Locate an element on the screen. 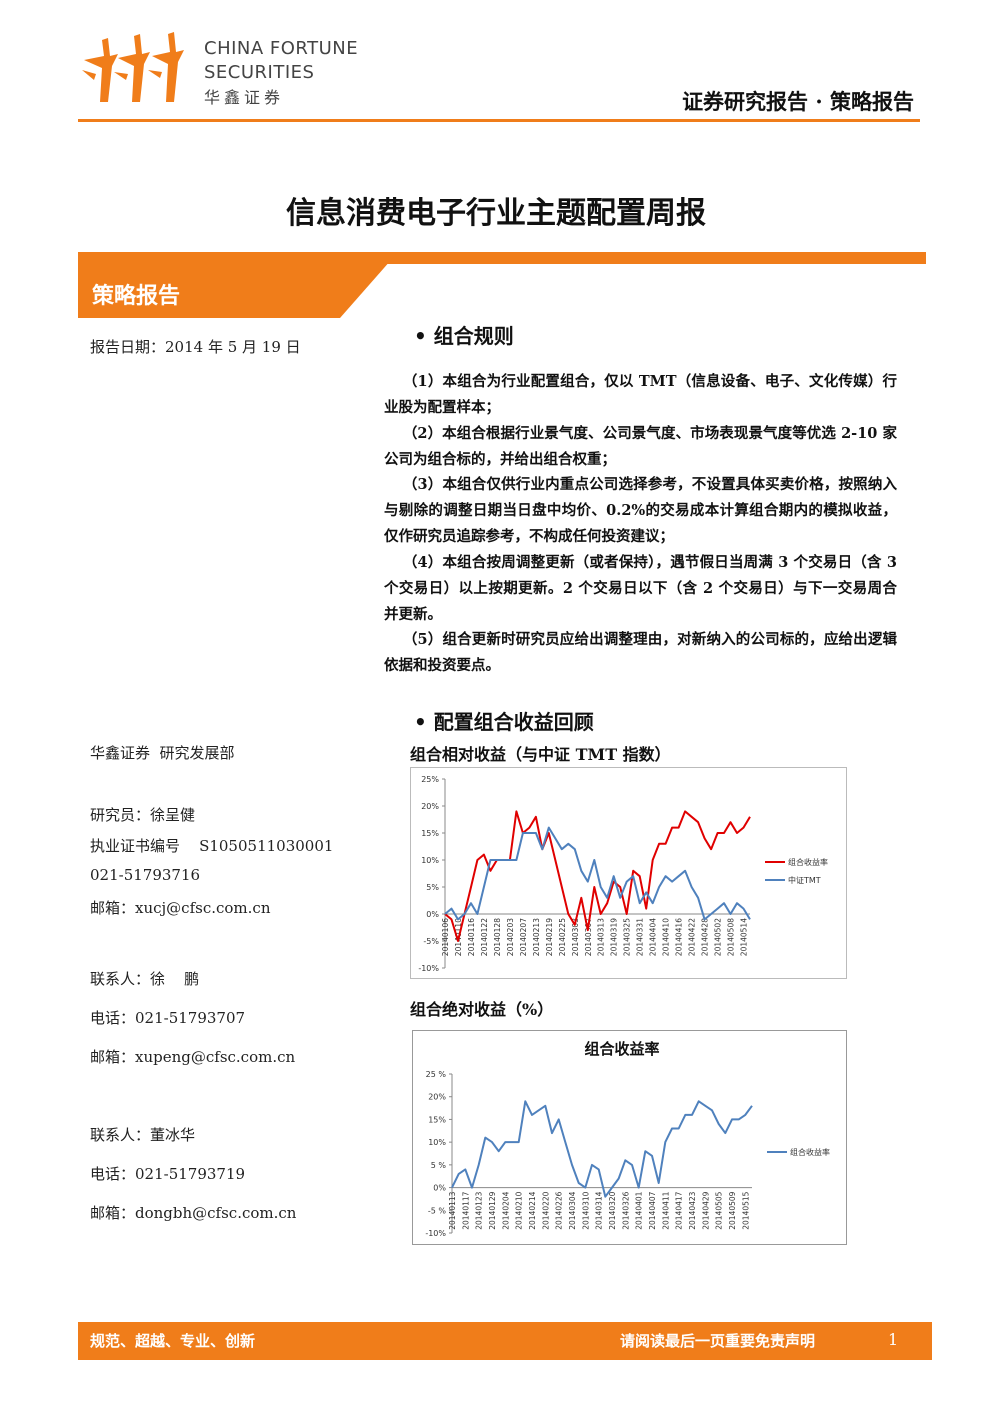  x-tick-label: 20140429 is located at coordinates (705, 1210).